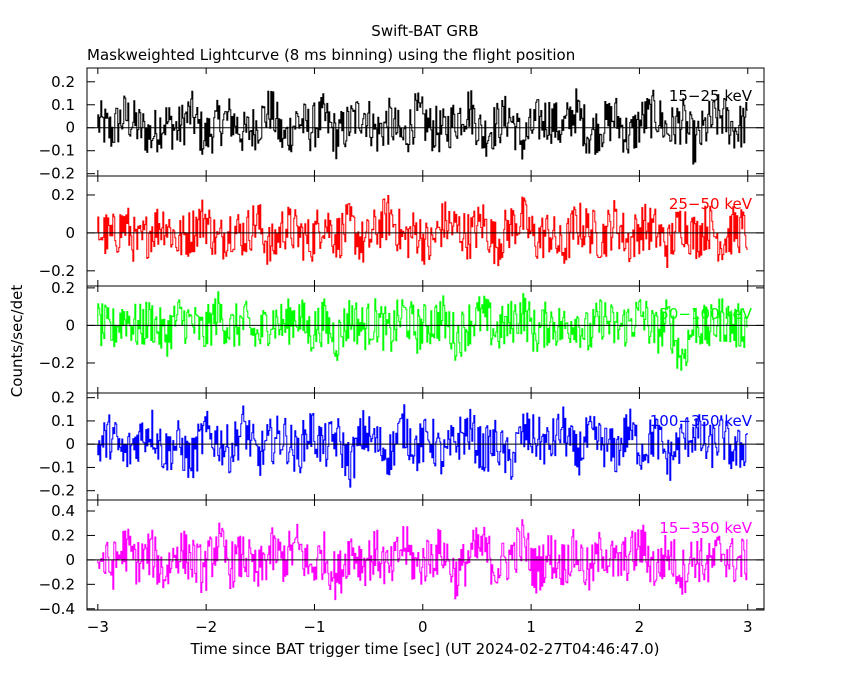  What do you see at coordinates (422, 231) in the screenshot?
I see `series-line-25-50-kev` at bounding box center [422, 231].